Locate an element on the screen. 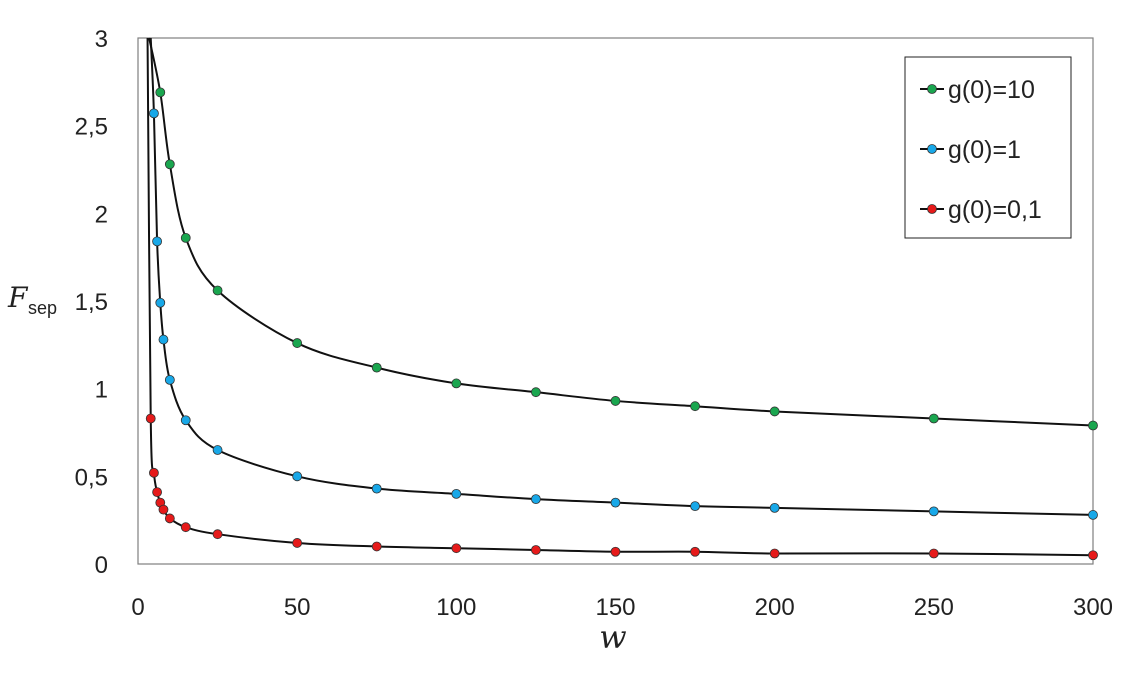 This screenshot has height=682, width=1135. legend-entry: g(0)=0,1 is located at coordinates (981, 210).